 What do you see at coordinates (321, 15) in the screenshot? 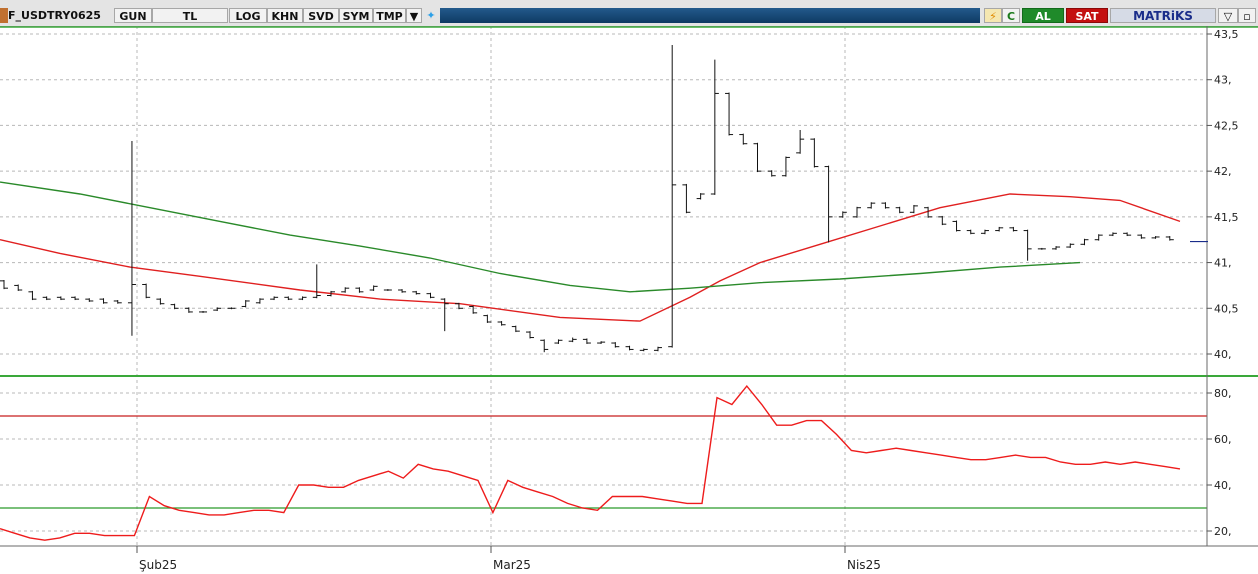
I see `svd-button: SVD` at bounding box center [321, 15].